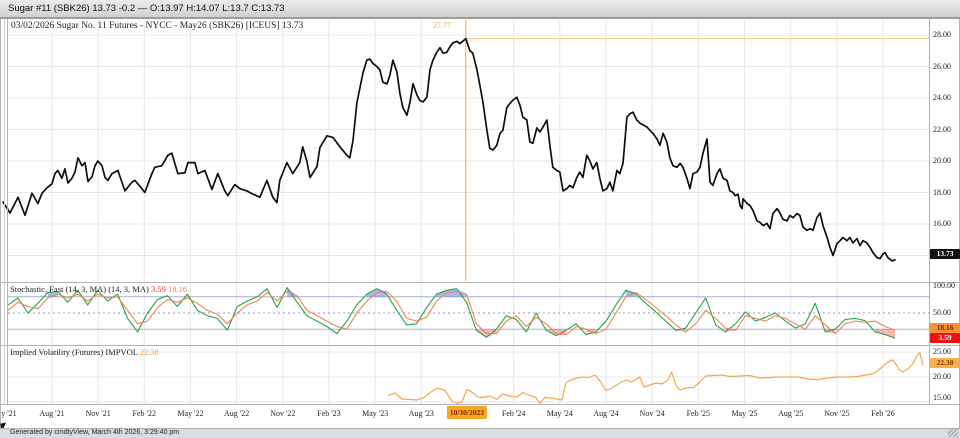  I want to click on time-axis-label: May '25, so click(744, 413).